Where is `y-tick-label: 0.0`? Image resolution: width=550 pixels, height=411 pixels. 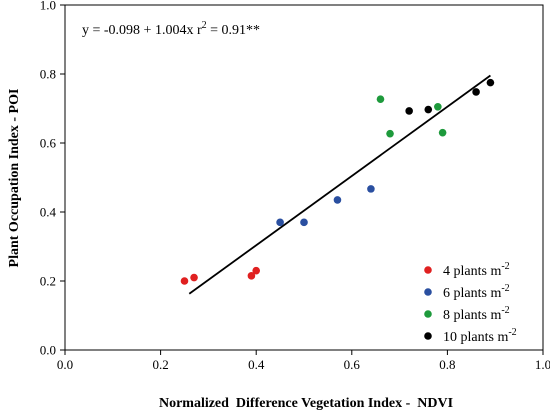
y-tick-label: 0.0 is located at coordinates (48, 350).